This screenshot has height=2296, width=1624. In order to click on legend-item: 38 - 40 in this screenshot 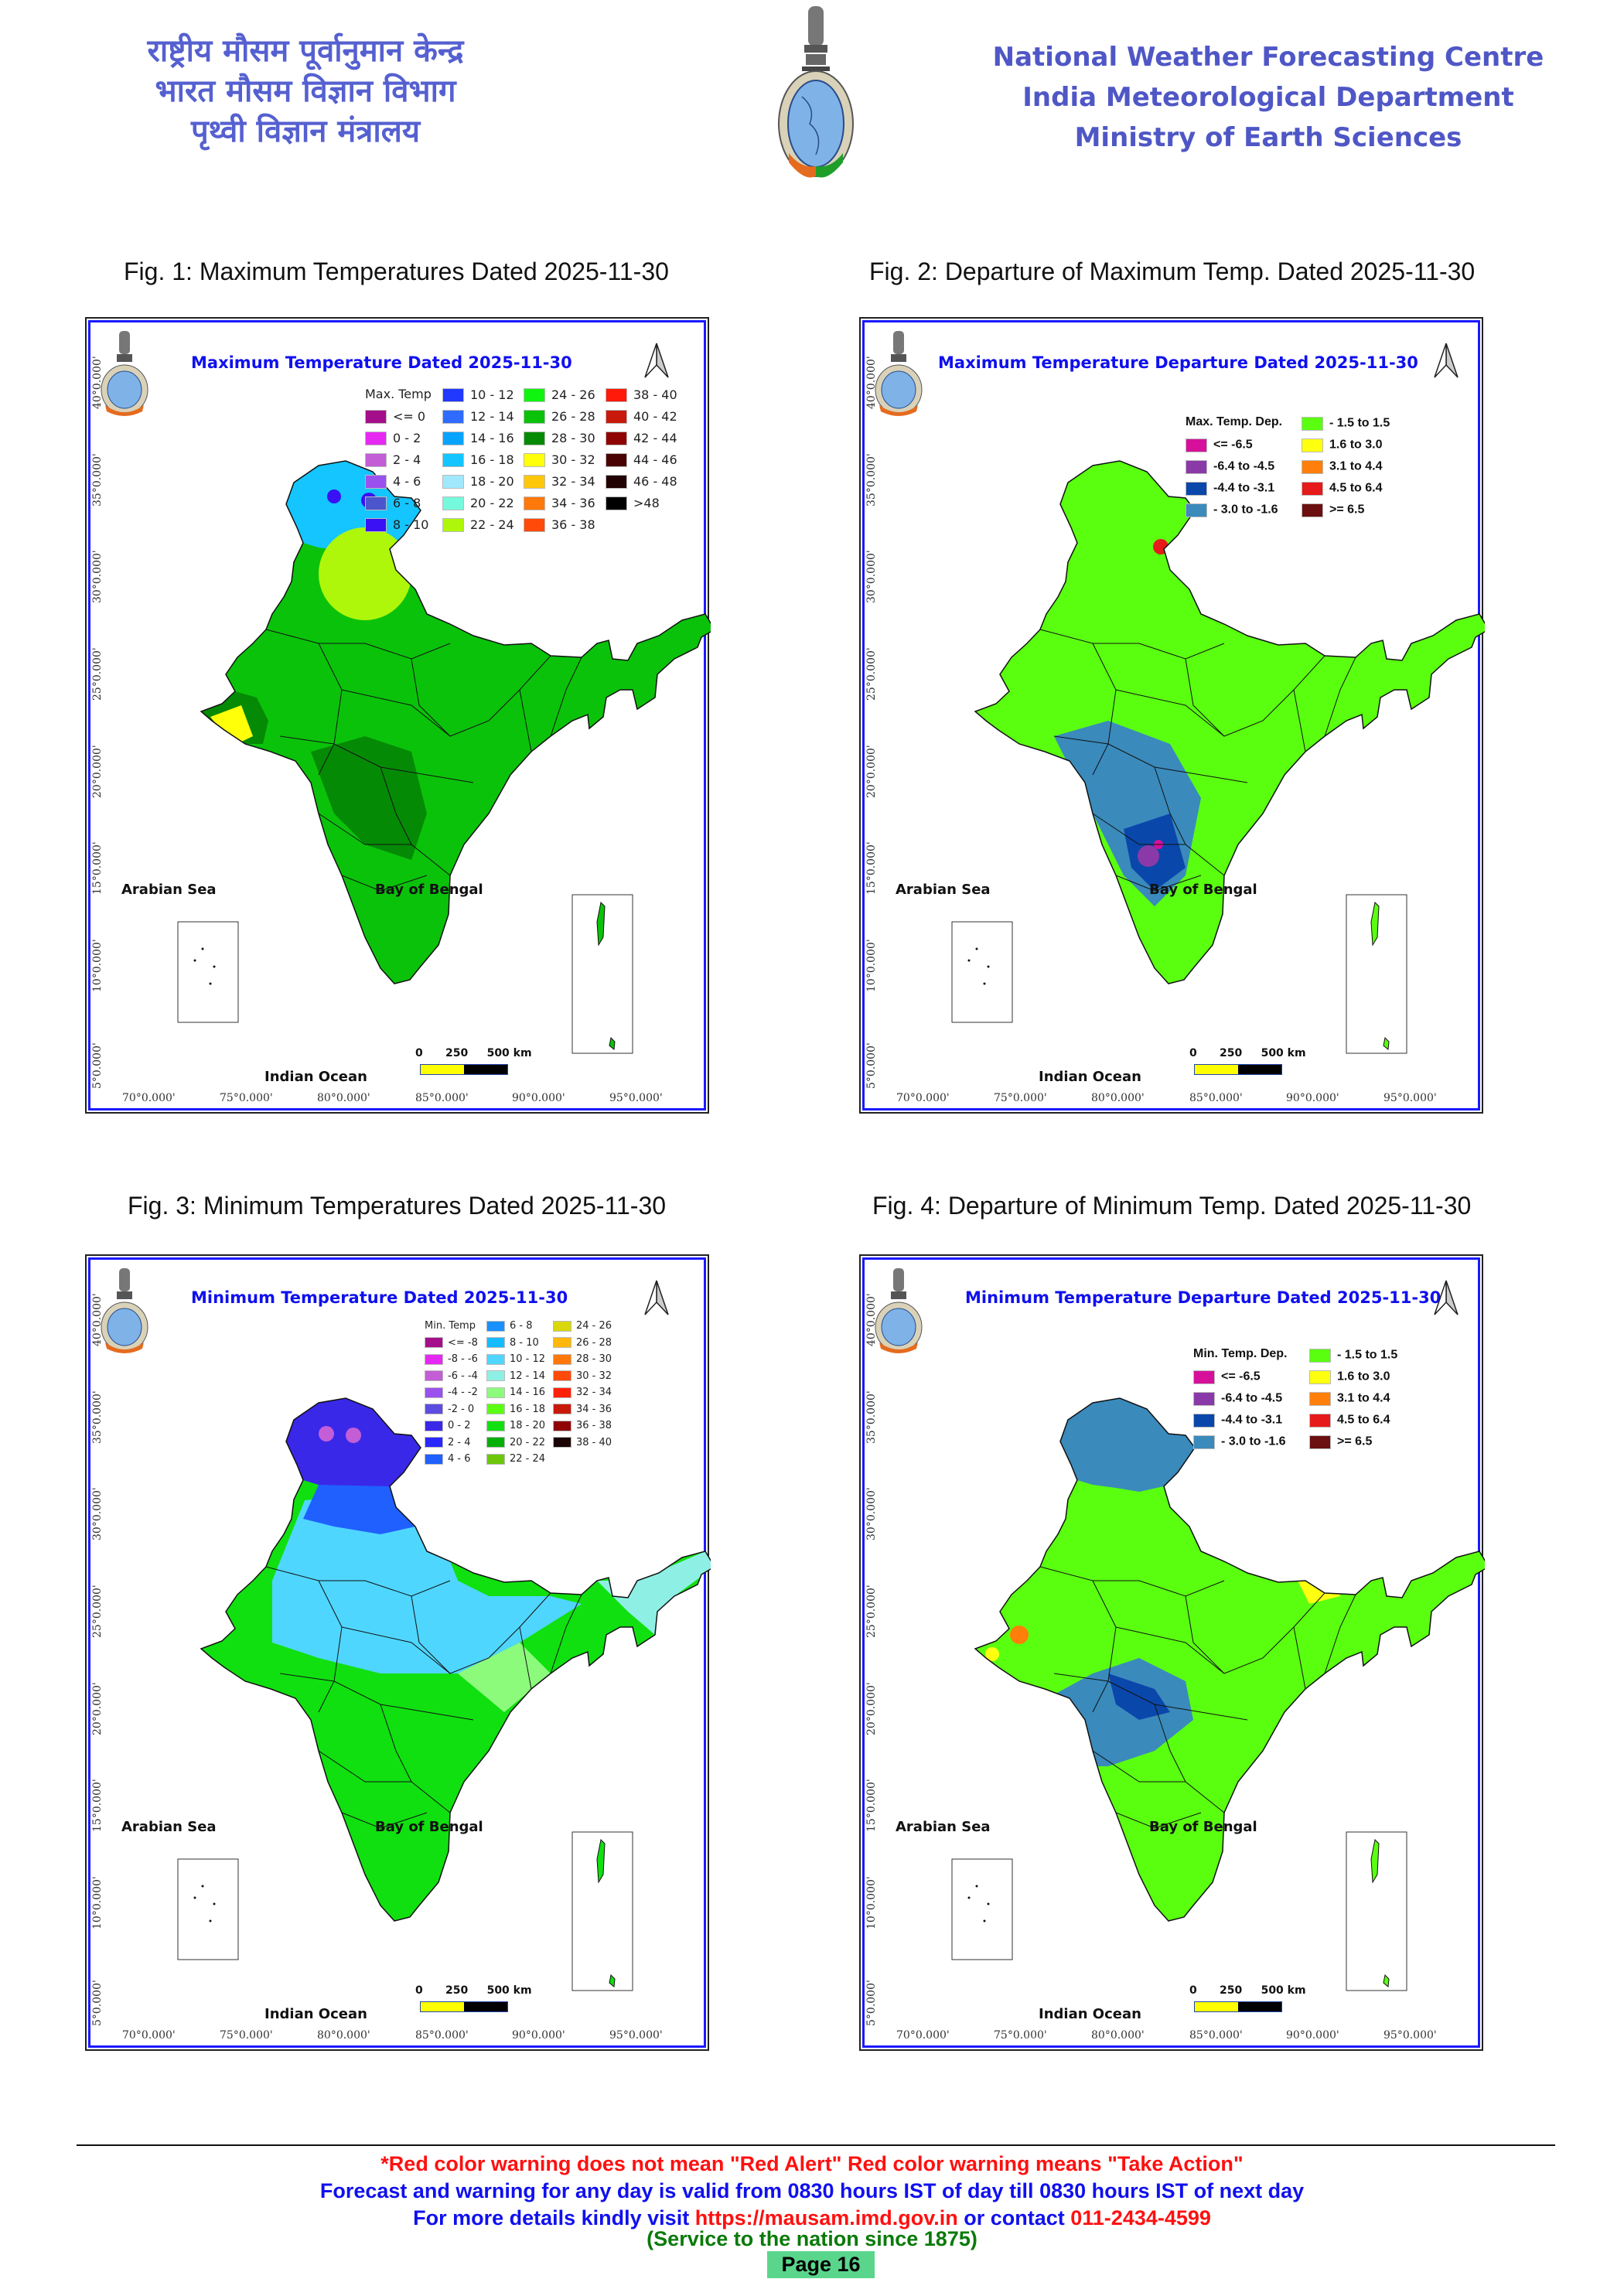, I will do `click(582, 1444)`.